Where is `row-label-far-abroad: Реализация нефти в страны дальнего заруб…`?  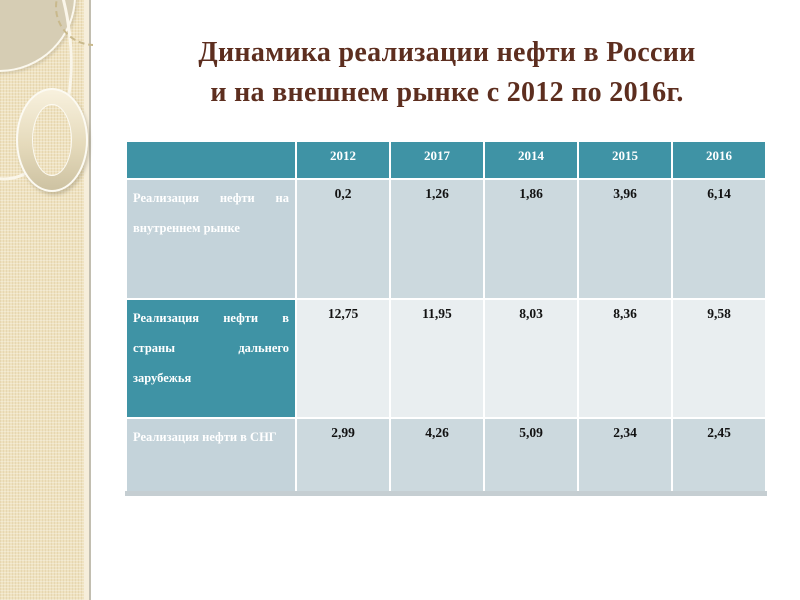 row-label-far-abroad: Реализация нефти в страны дальнего заруб… is located at coordinates (211, 358).